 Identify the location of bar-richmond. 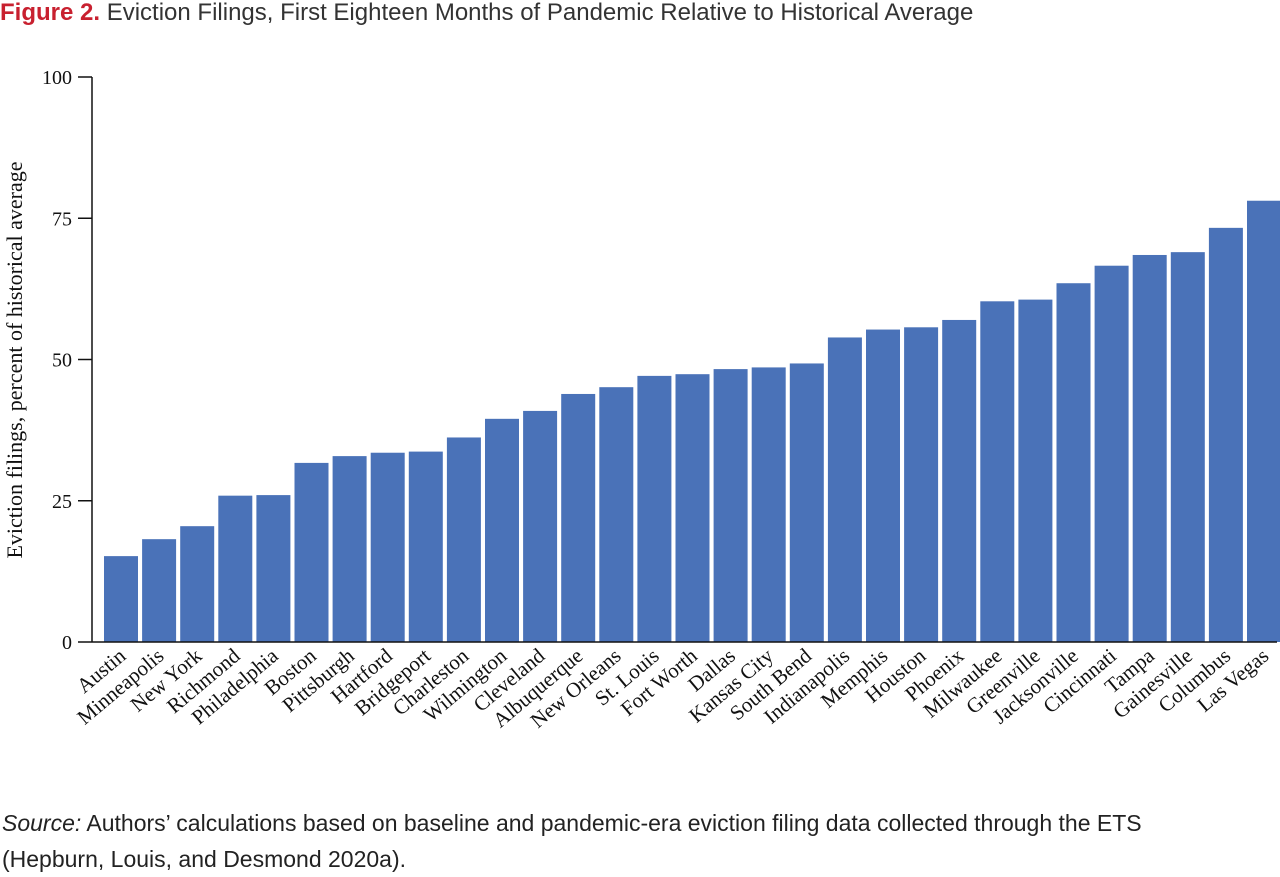
(235, 568).